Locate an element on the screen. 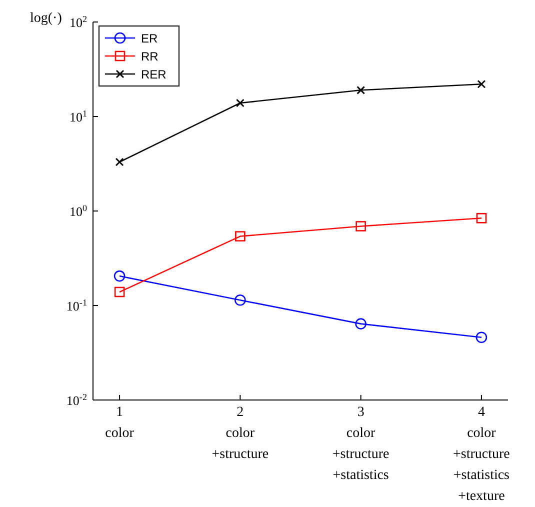 This screenshot has height=507, width=535. x-tick-label: 3 color +structure +statistics is located at coordinates (361, 444).